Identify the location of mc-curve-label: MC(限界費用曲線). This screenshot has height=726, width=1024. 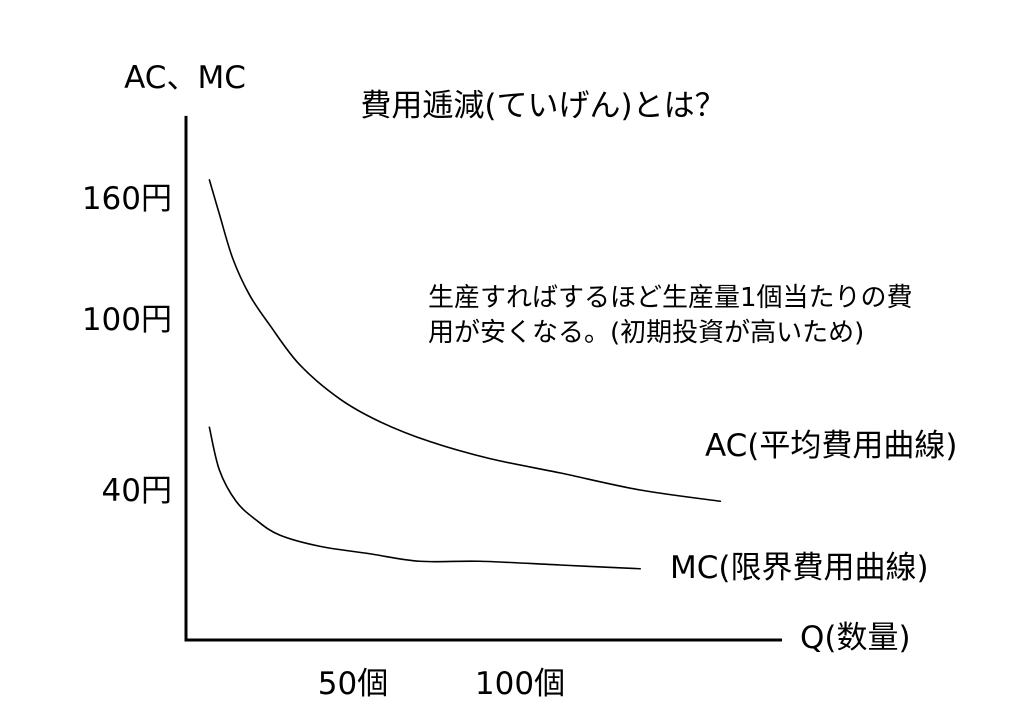
(799, 568).